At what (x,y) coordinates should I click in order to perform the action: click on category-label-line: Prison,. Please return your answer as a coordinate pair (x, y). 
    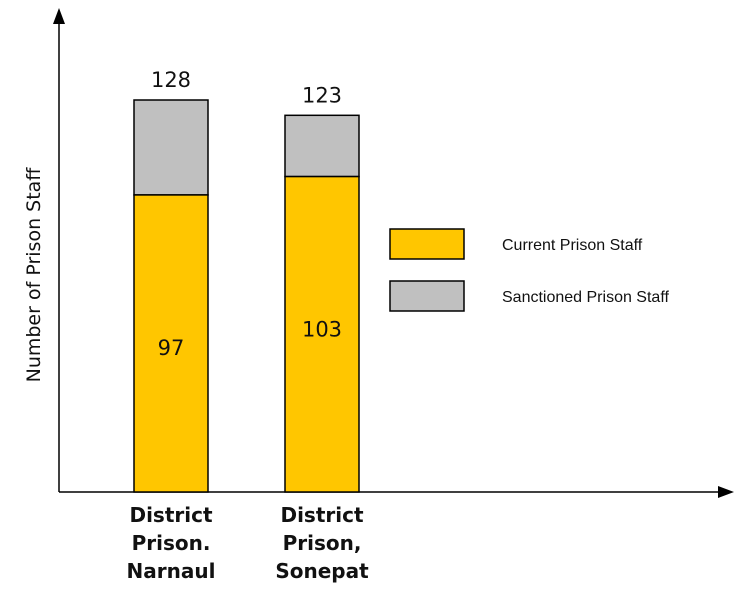
    Looking at the image, I should click on (322, 543).